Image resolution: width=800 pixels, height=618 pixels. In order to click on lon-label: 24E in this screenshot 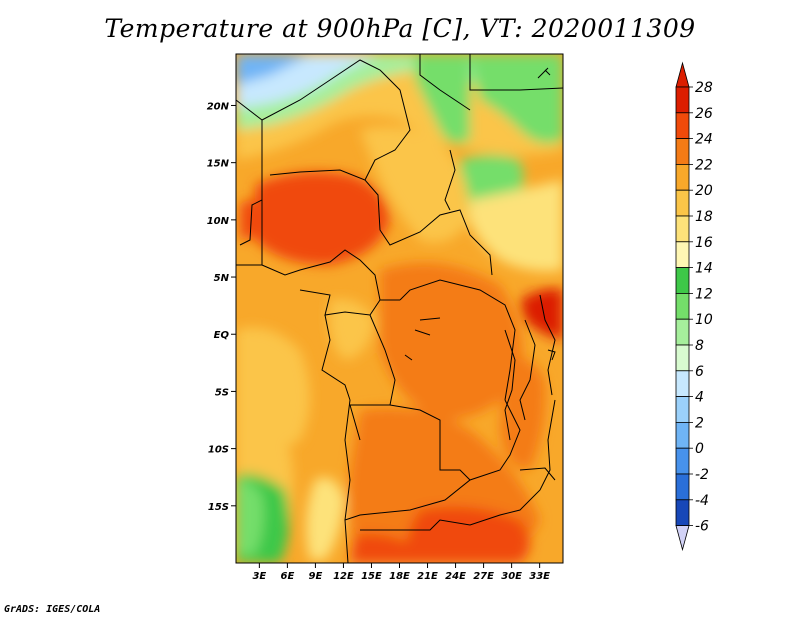, I will do `click(455, 576)`.